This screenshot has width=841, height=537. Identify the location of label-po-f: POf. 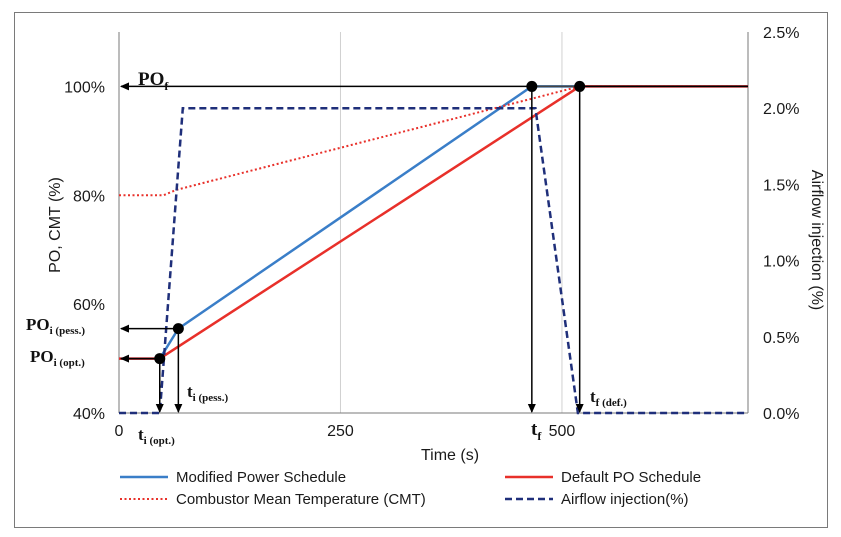
(153, 81).